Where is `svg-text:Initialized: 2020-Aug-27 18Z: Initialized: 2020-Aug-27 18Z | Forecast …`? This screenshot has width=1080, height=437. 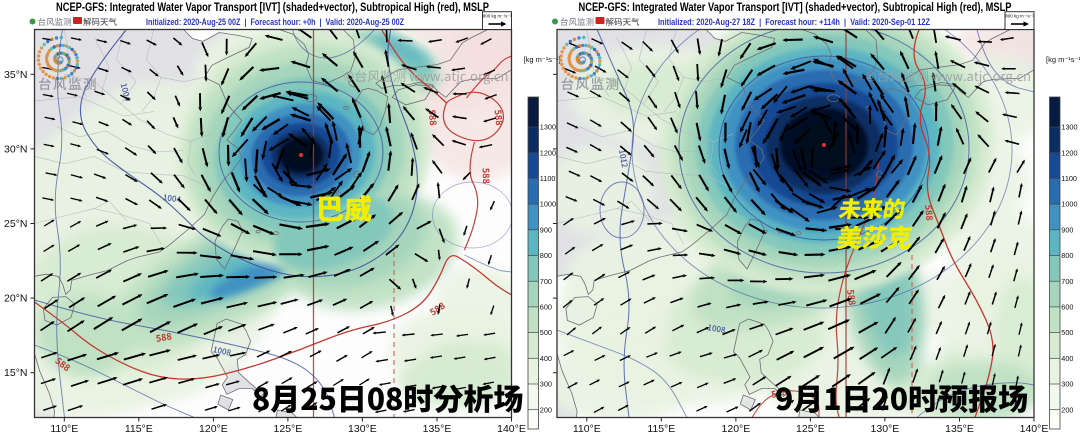 svg-text:Initialized: 2020-Aug-27 18Z: Initialized: 2020-Aug-27 18Z | Forecast … is located at coordinates (794, 22).